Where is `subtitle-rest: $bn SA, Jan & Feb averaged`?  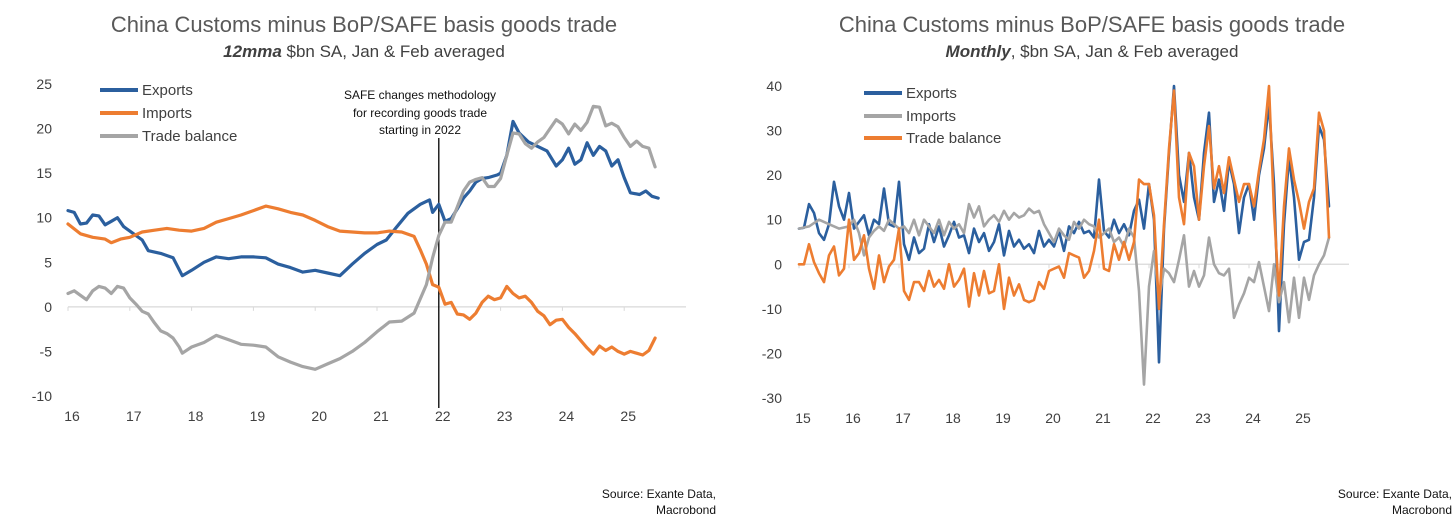
subtitle-rest: $bn SA, Jan & Feb averaged is located at coordinates (393, 51).